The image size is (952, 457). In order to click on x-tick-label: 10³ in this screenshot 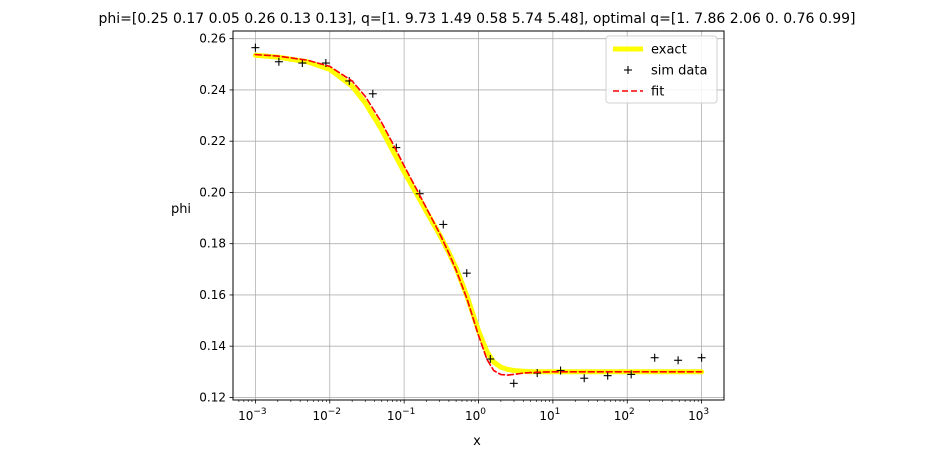, I will do `click(698, 415)`.